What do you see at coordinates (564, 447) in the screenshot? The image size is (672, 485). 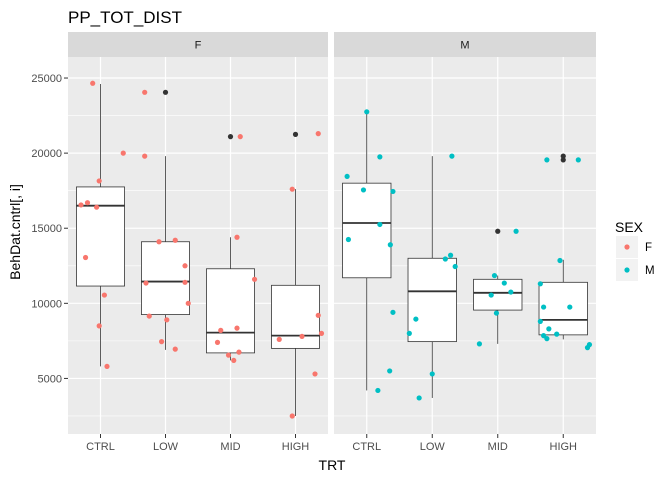 I see `x-tick-label: HIGH` at bounding box center [564, 447].